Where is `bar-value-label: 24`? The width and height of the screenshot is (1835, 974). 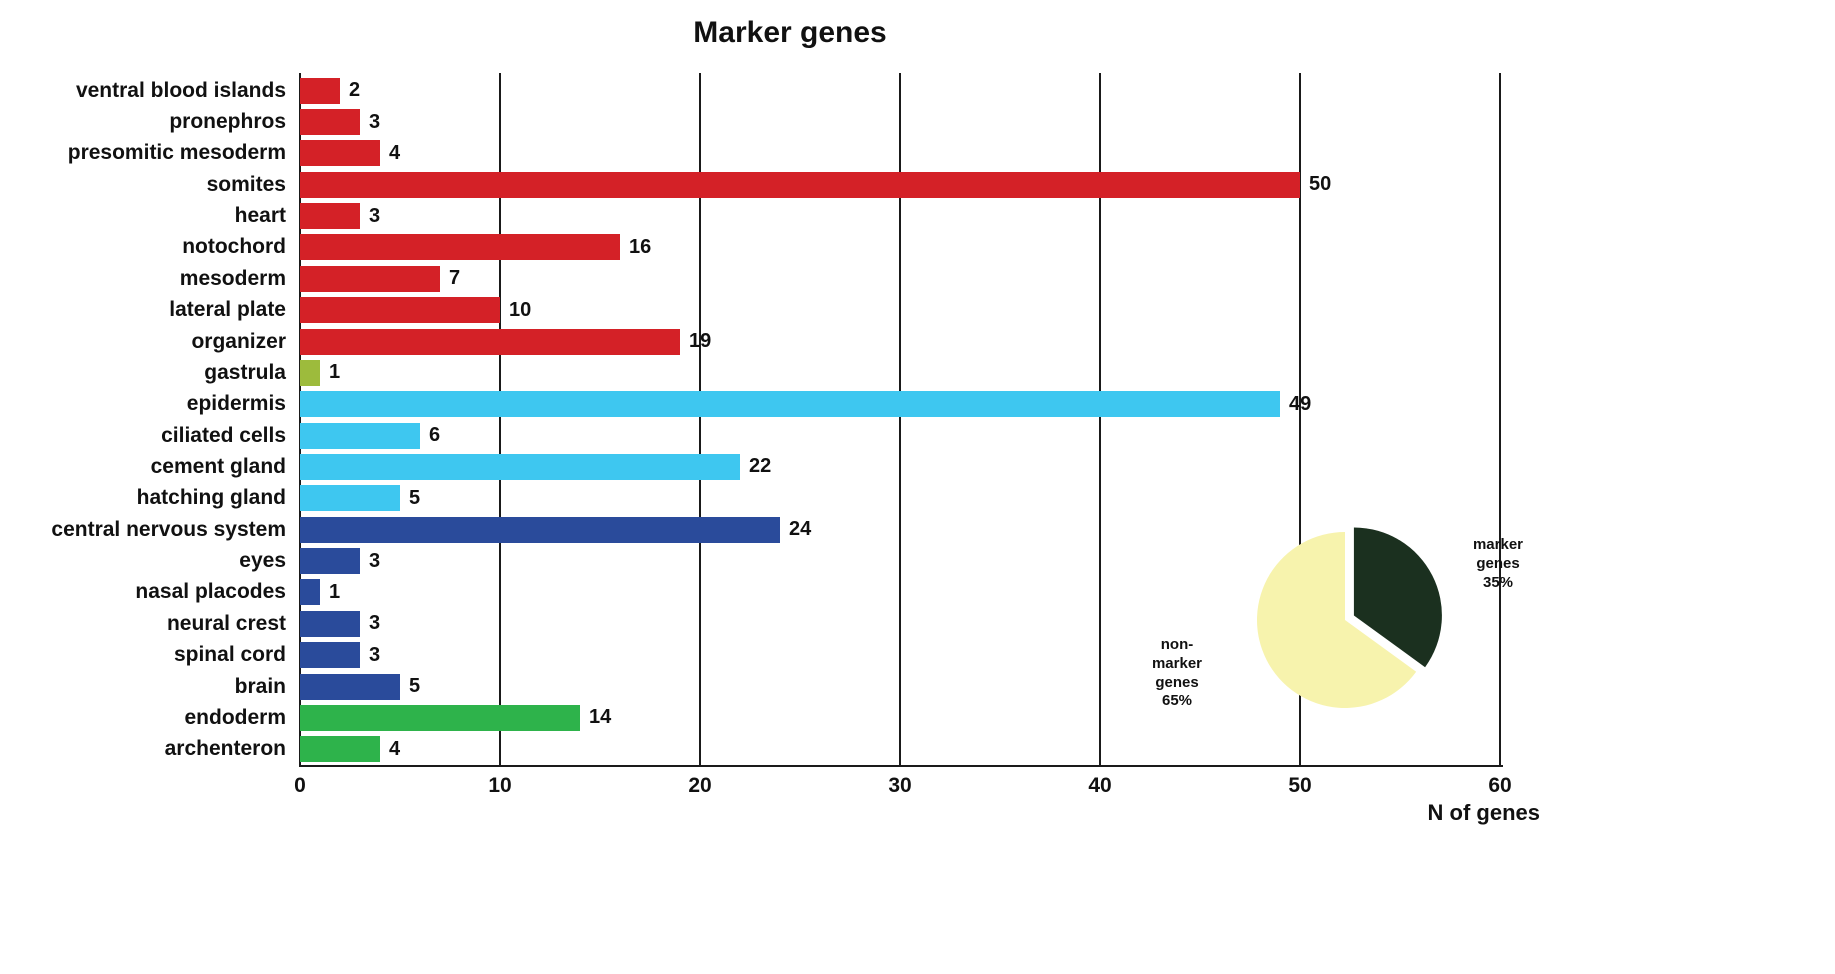 bar-value-label: 24 is located at coordinates (800, 529).